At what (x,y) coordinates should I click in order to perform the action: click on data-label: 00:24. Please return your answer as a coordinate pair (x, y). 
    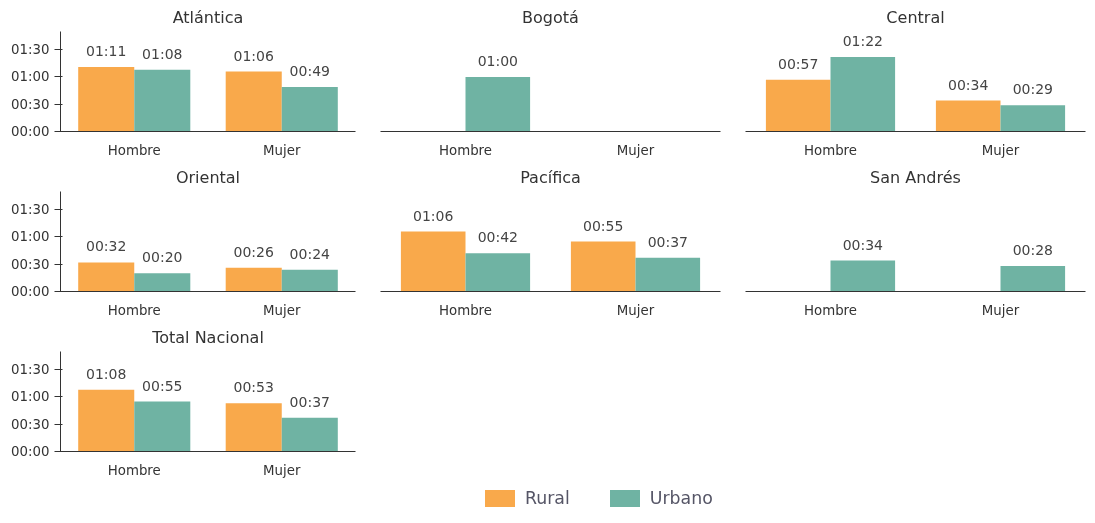
    Looking at the image, I should click on (310, 253).